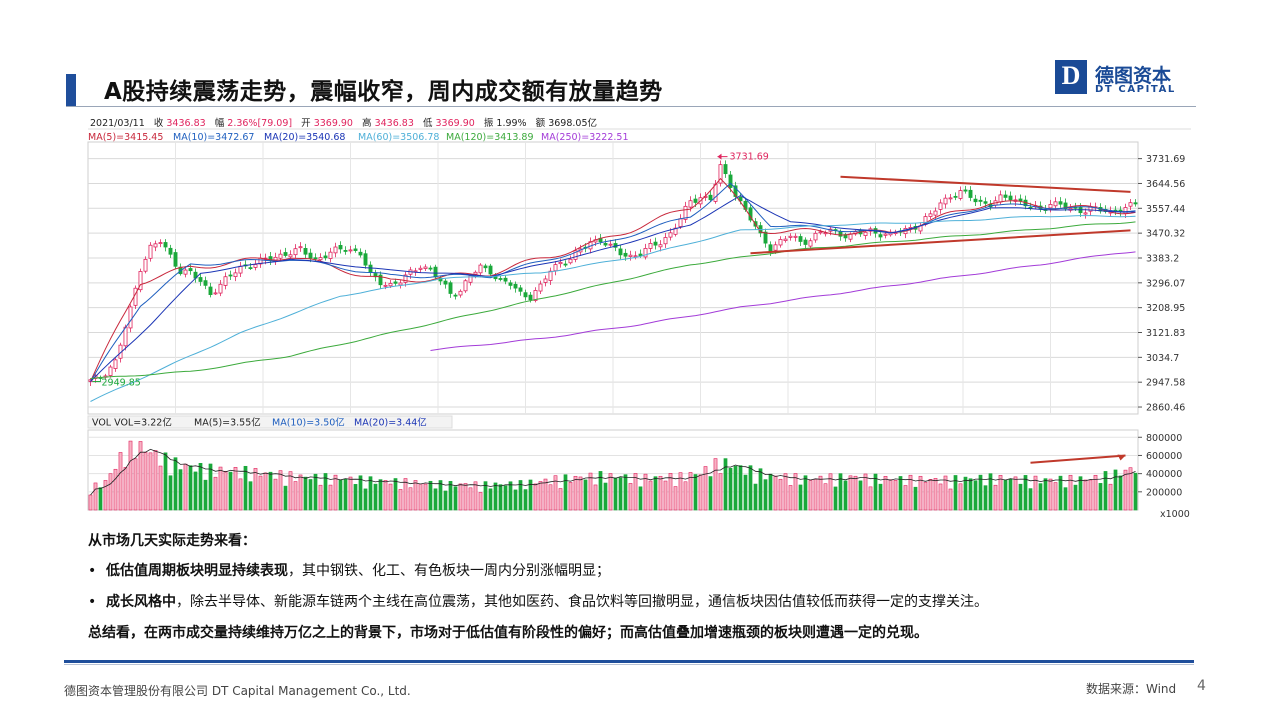 The height and width of the screenshot is (720, 1280). I want to click on open-value: 3369.90, so click(333, 123).